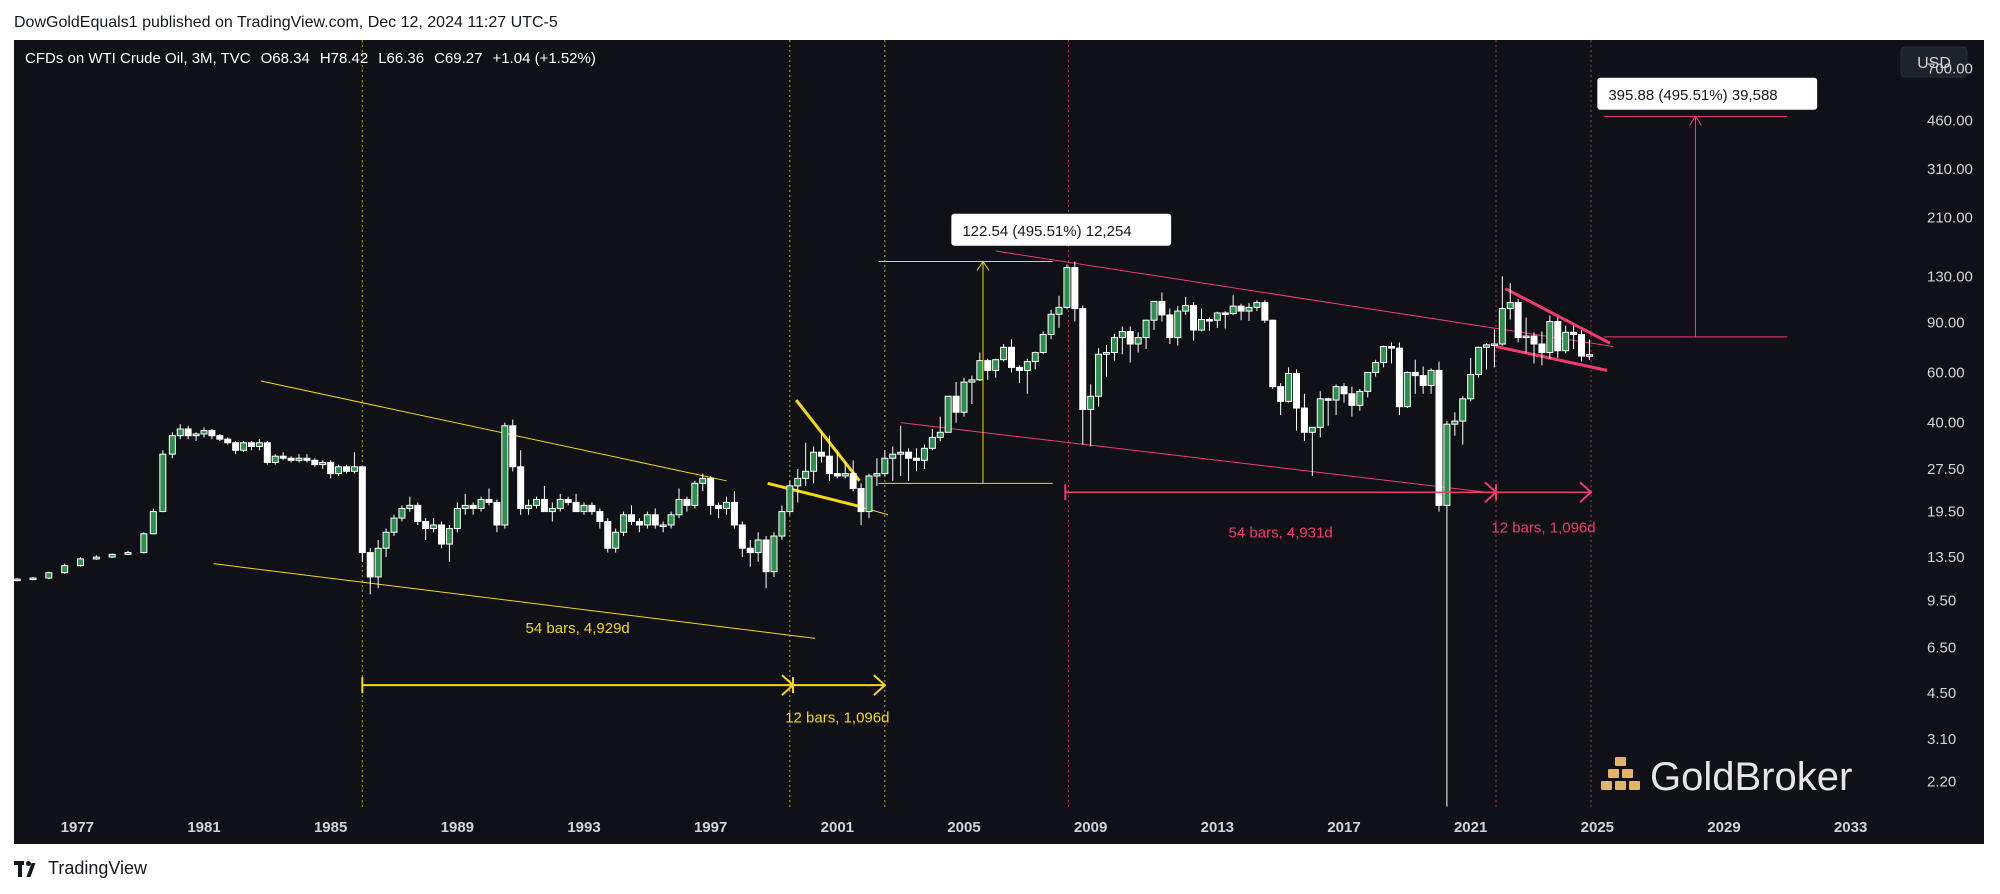 This screenshot has width=2000, height=894. Describe the element at coordinates (1620, 773) in the screenshot. I see `gold-bars-icon` at that location.